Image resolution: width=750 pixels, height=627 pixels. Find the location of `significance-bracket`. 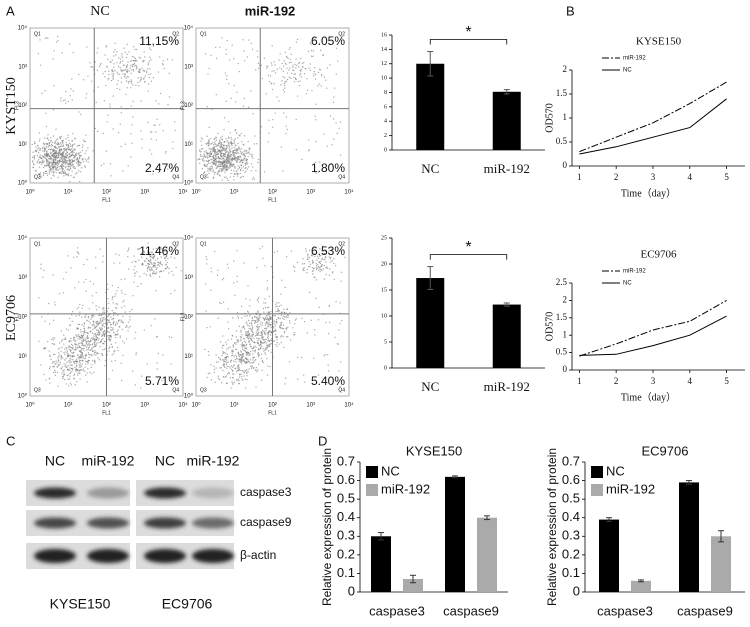

significance-bracket is located at coordinates (468, 257).